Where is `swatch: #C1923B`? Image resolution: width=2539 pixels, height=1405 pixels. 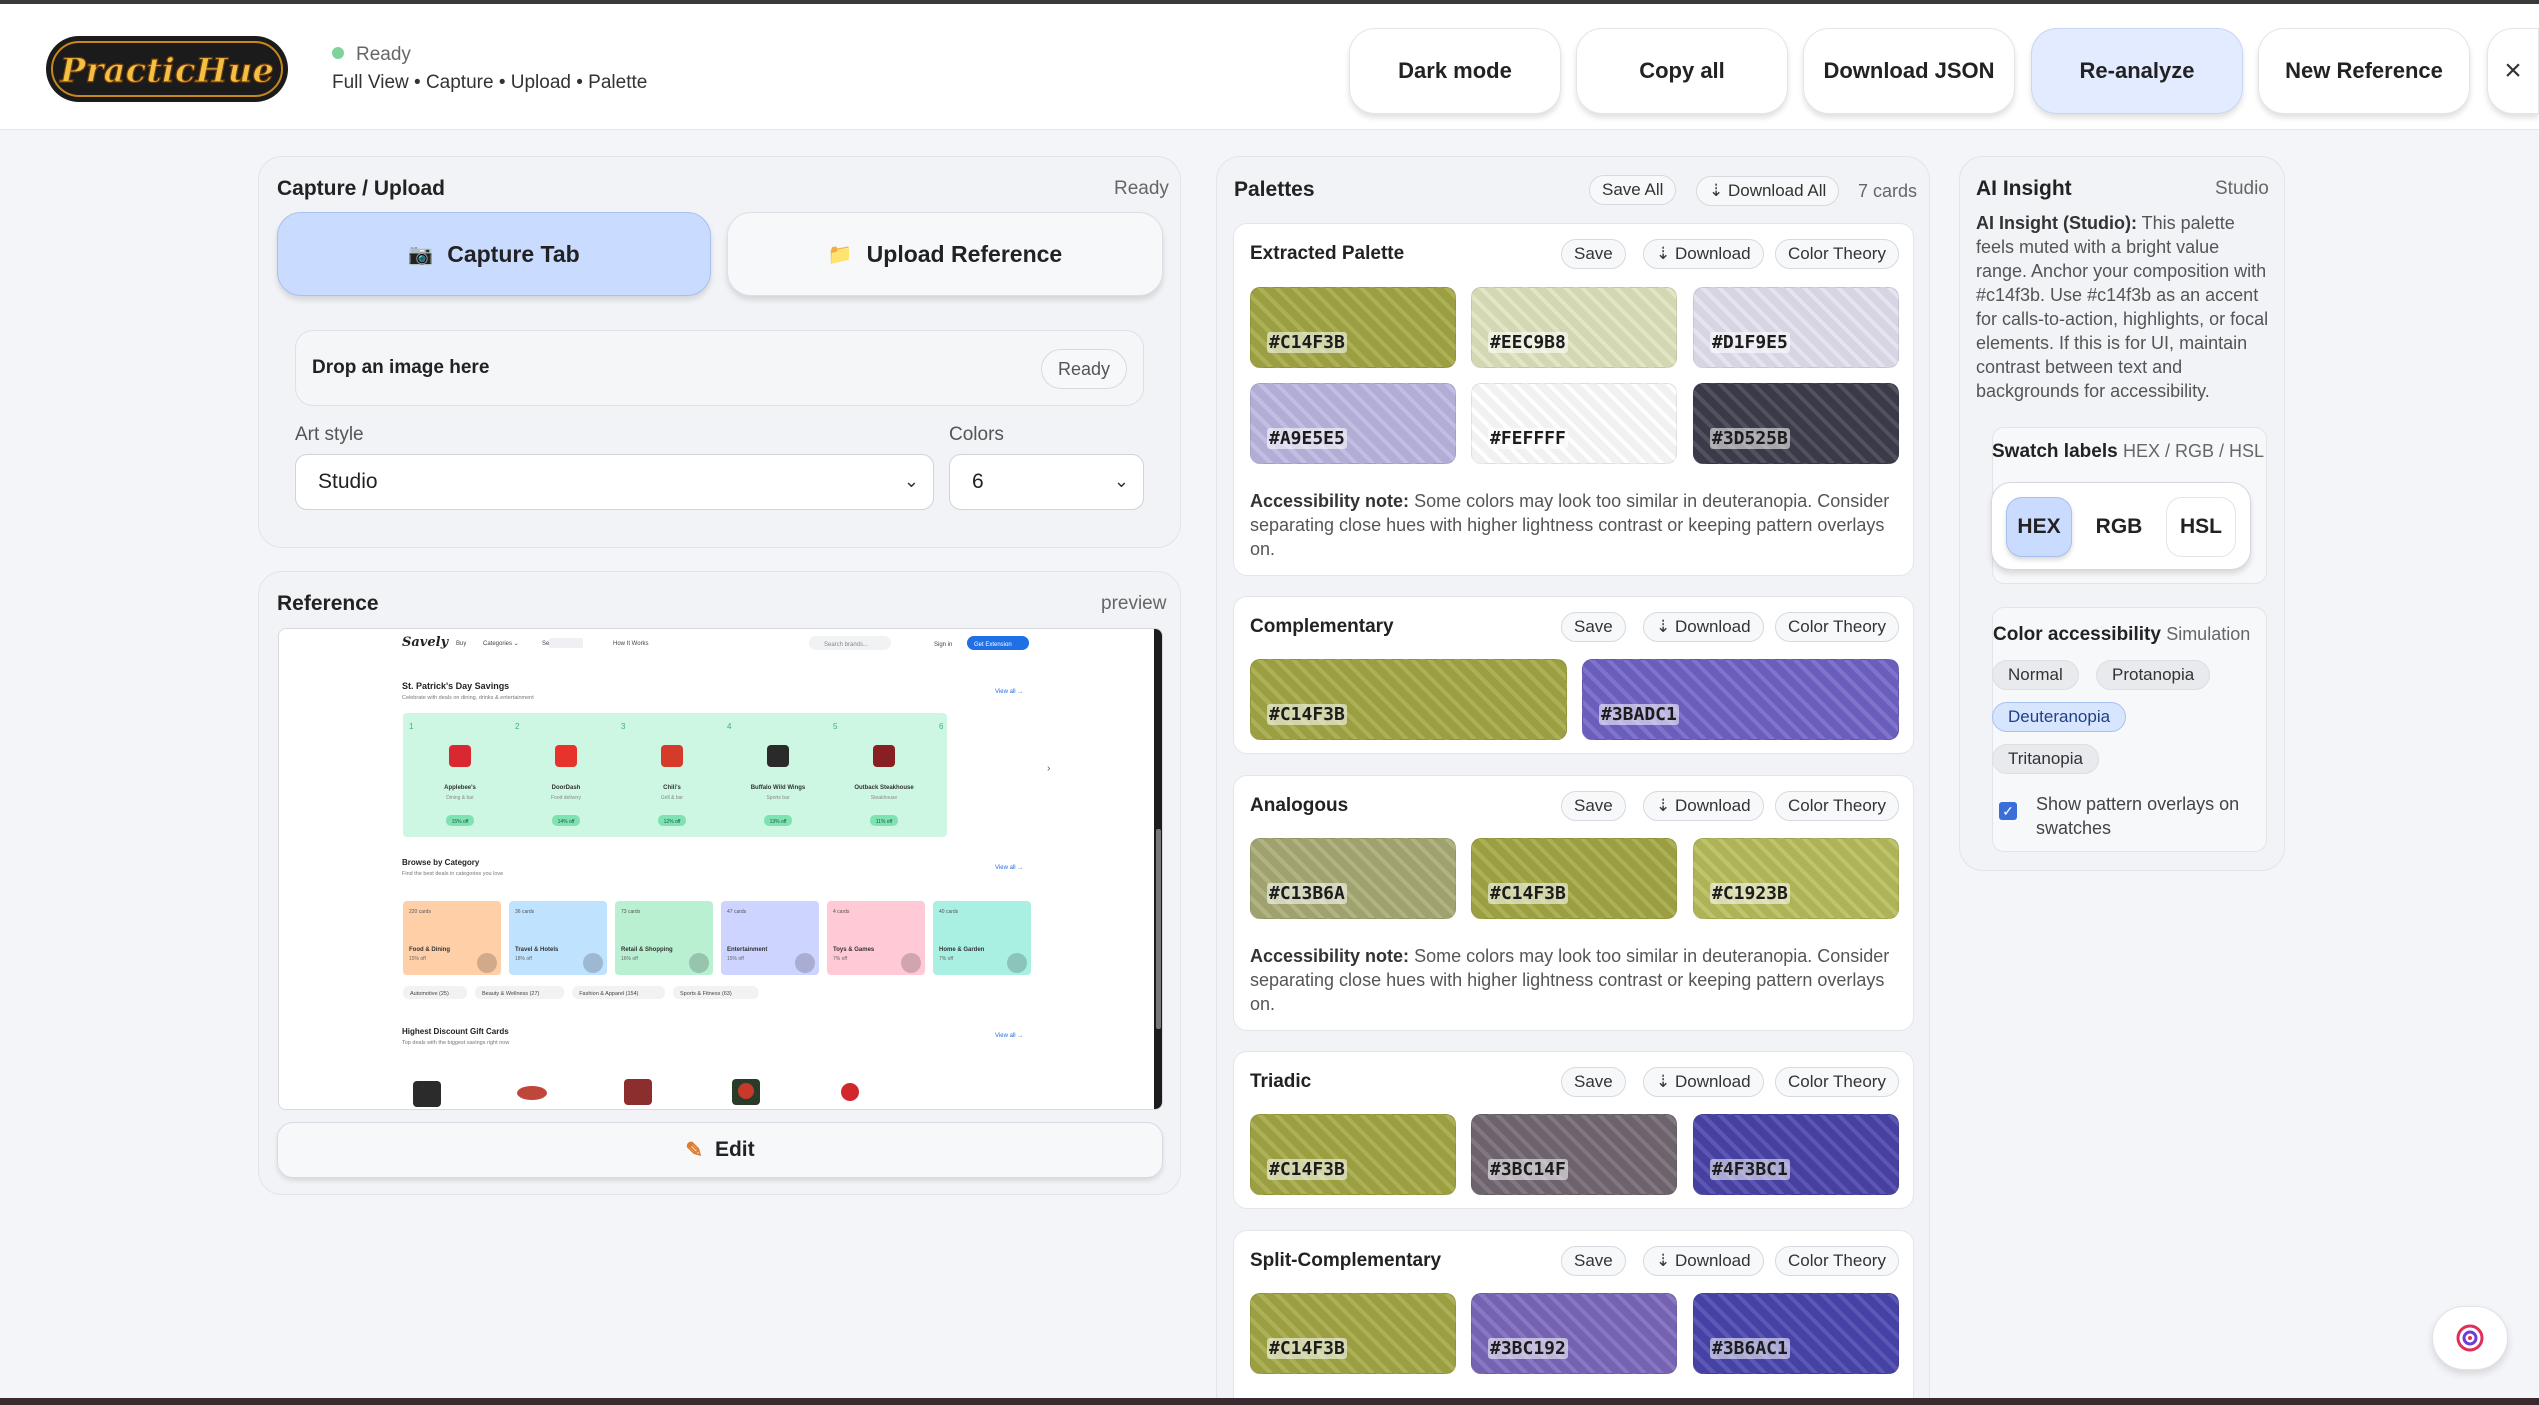
swatch: #C1923B is located at coordinates (1796, 878).